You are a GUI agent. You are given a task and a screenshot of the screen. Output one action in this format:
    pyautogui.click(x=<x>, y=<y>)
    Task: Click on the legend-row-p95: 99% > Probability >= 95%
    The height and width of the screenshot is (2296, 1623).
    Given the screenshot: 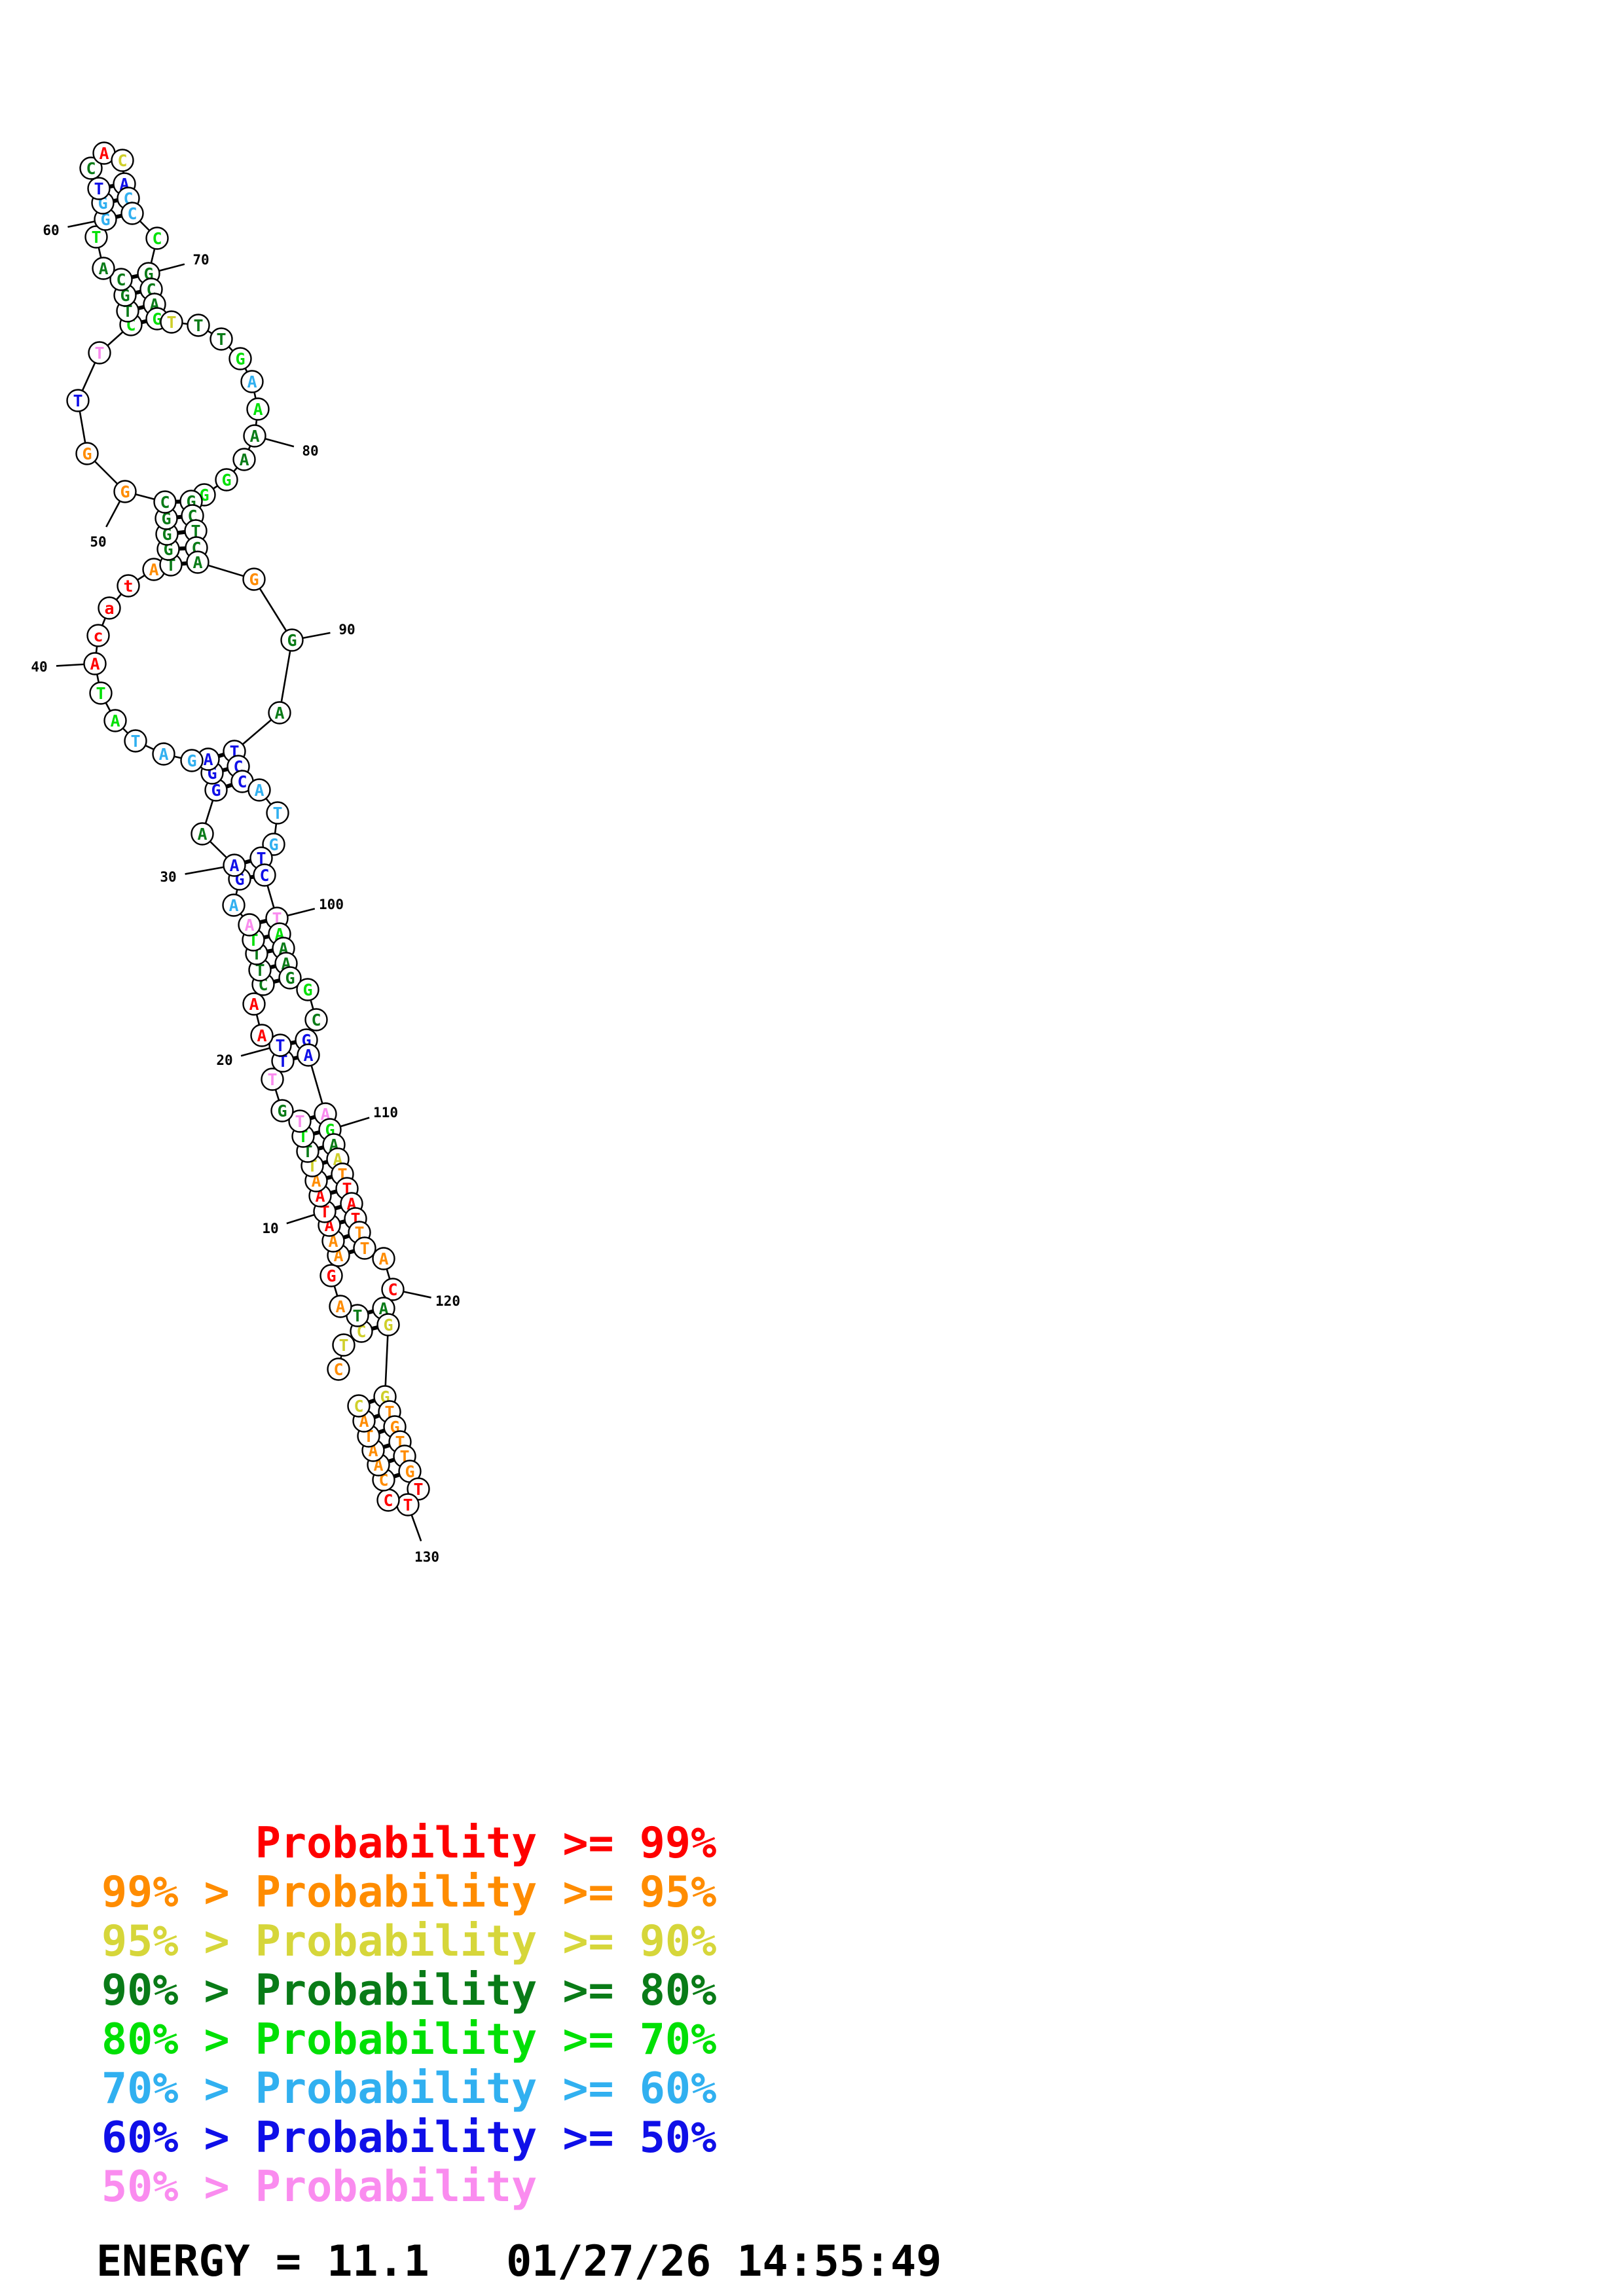 What is the action you would take?
    pyautogui.click(x=409, y=1892)
    